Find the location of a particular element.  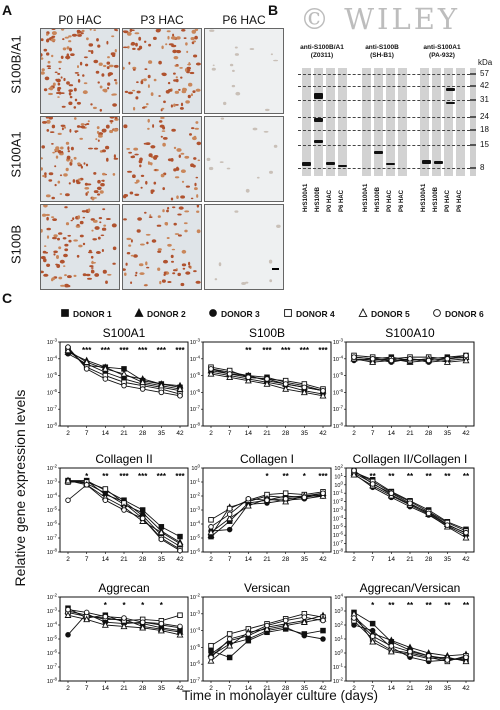

kda-marker: 42 is located at coordinates (484, 85).